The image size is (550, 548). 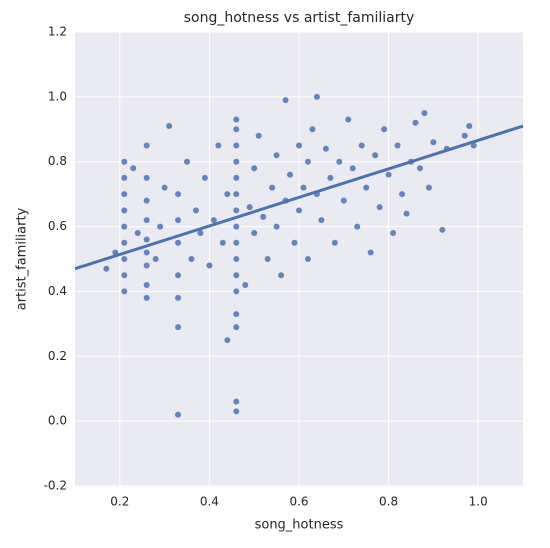 I want to click on y-axis-title: artist_familiarty, so click(x=22, y=258).